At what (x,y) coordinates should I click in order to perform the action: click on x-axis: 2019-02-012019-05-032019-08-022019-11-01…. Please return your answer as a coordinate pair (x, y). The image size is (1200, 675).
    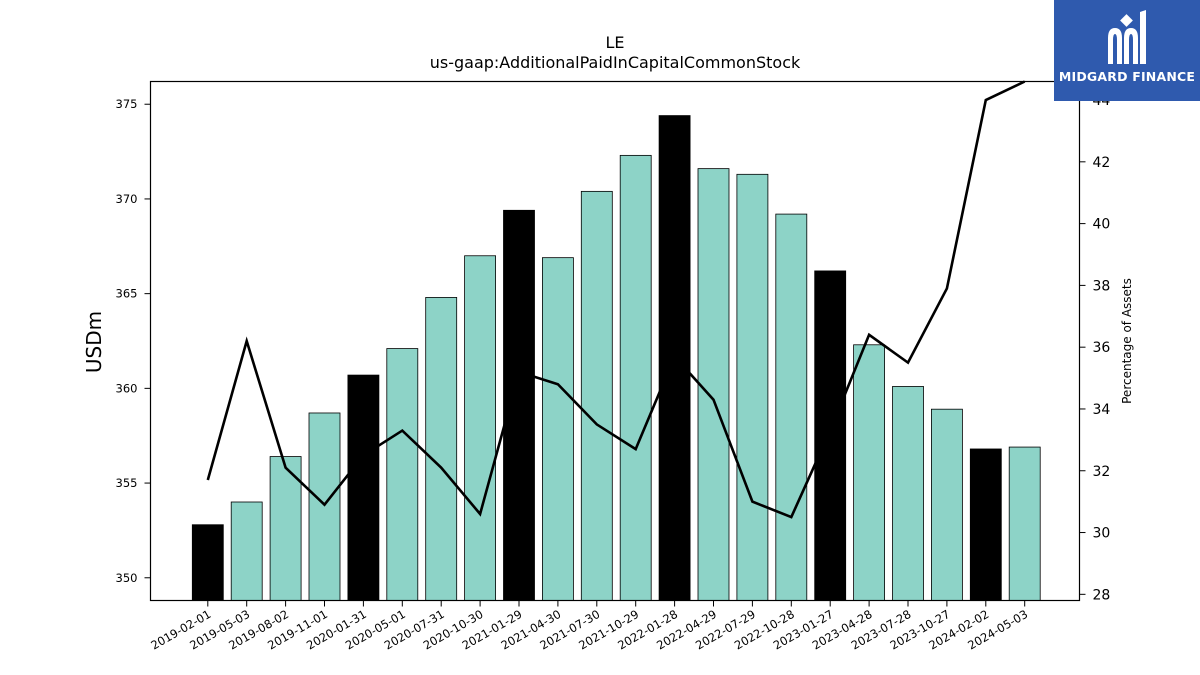
    Looking at the image, I should click on (589, 626).